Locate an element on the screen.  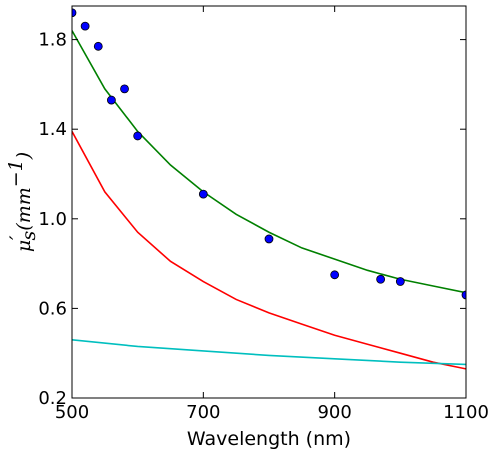
y-label-mu: μ is located at coordinates (24, 246).